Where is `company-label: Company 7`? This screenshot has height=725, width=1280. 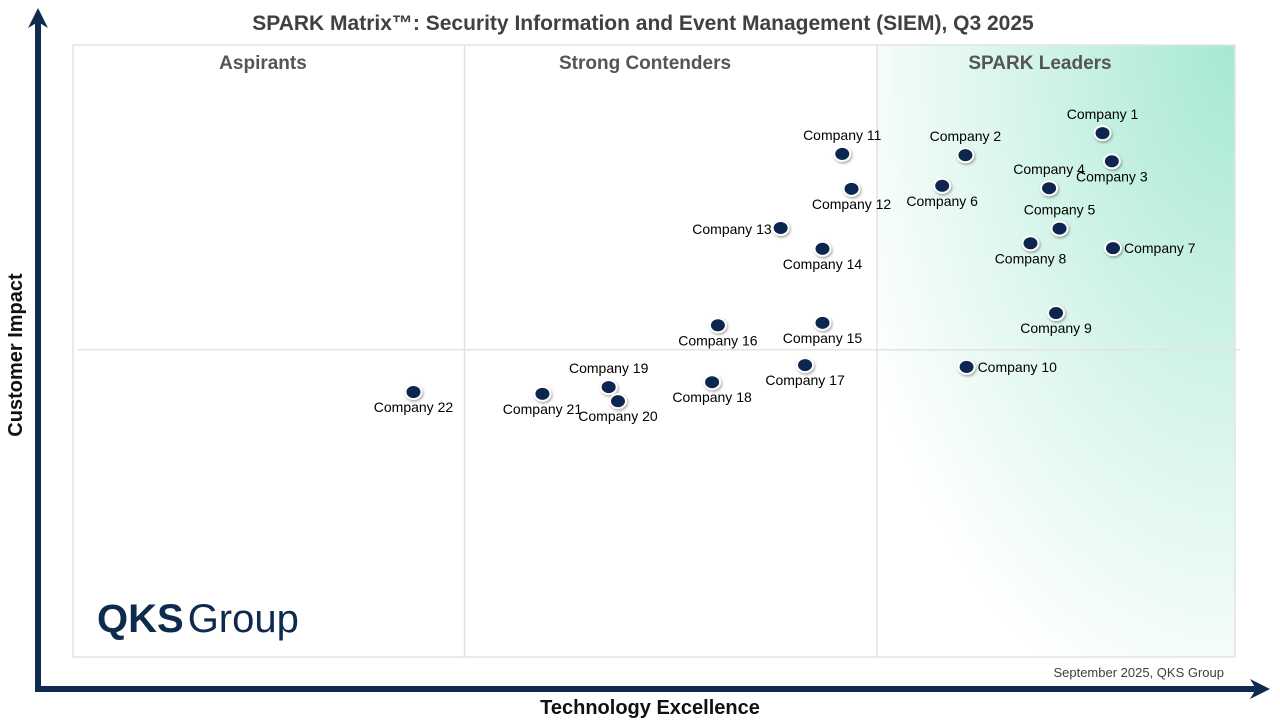
company-label: Company 7 is located at coordinates (1160, 248).